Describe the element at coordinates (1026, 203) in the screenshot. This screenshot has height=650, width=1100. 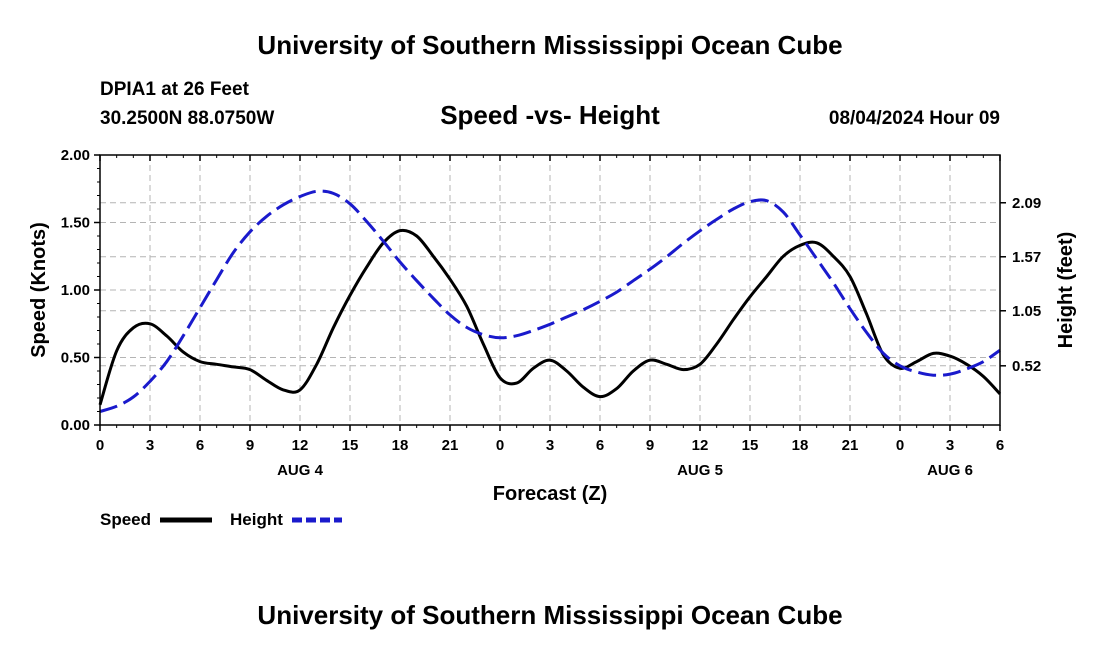
I see `right-tick-label: 2.09` at that location.